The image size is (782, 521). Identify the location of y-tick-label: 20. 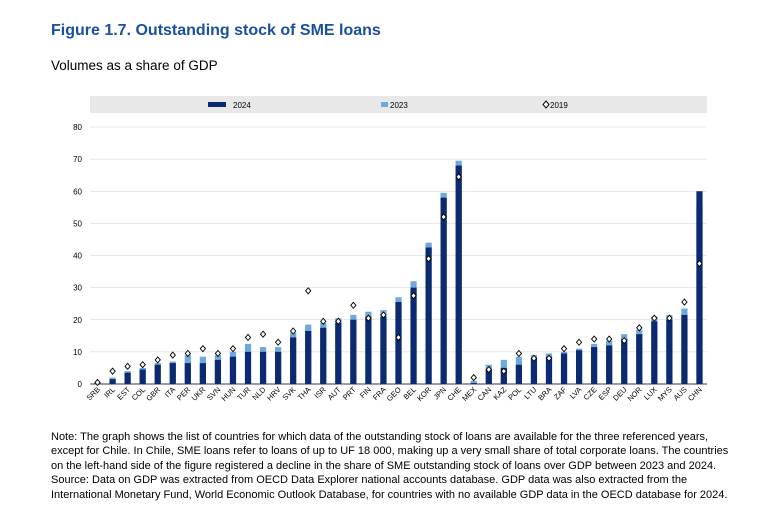
(77, 320).